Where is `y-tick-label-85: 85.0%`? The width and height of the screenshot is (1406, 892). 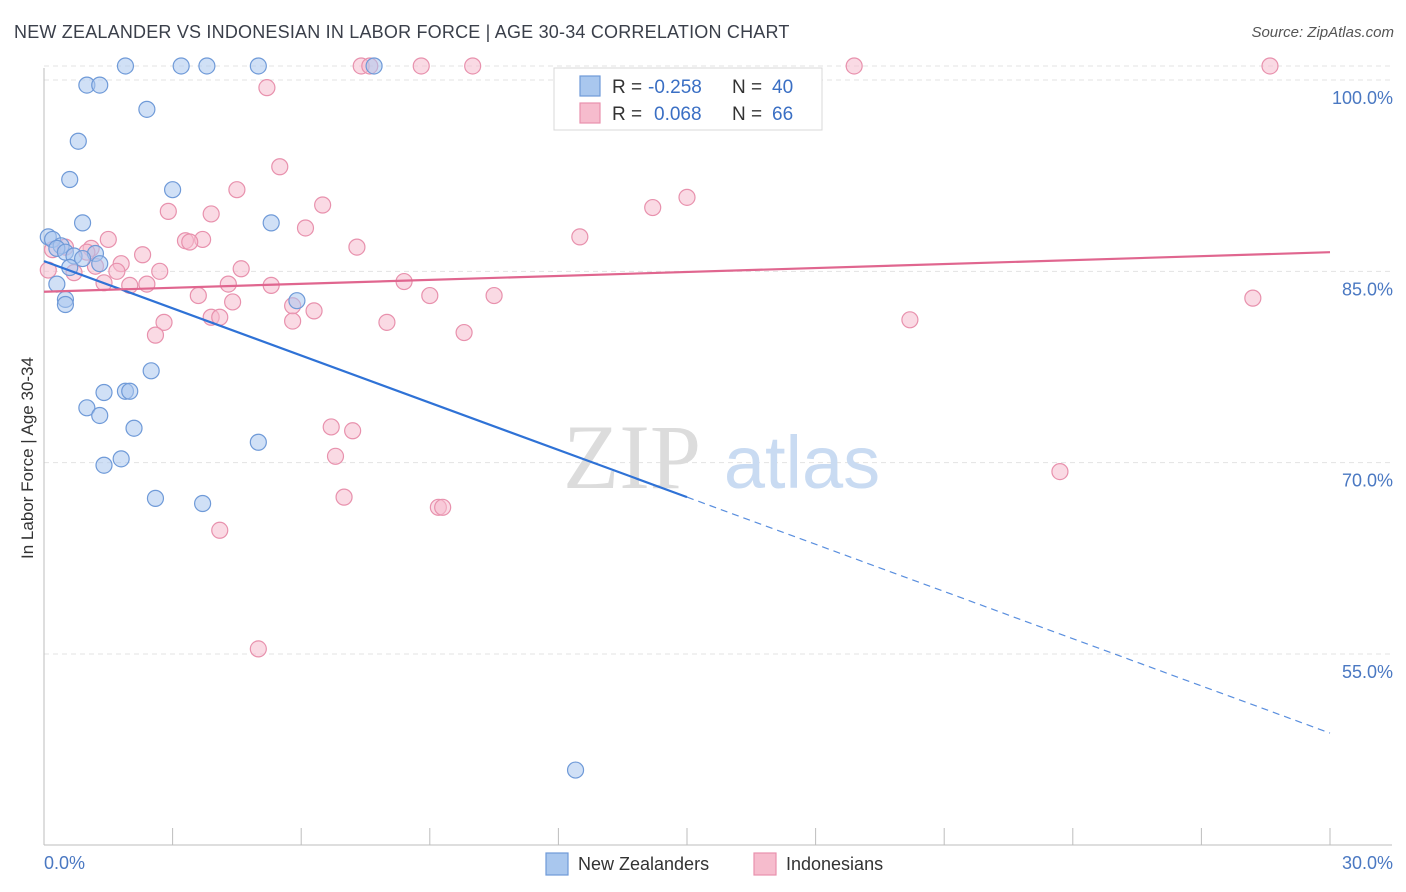
y-tick-label-85: 85.0% is located at coordinates (1367, 289).